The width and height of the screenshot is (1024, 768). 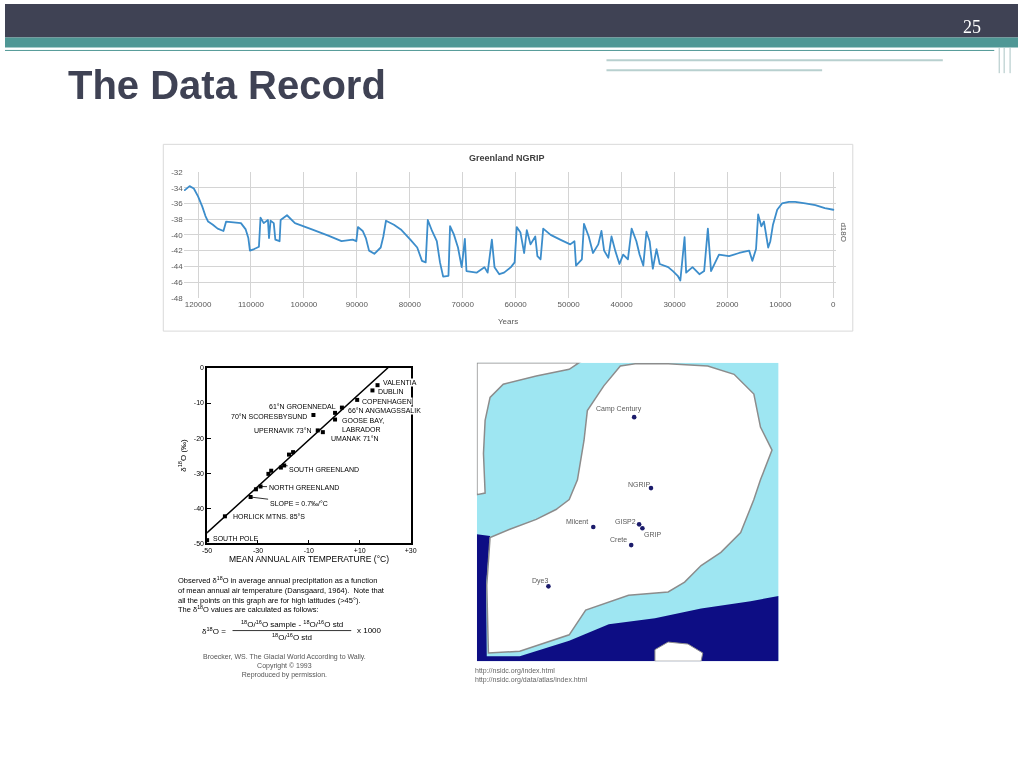 What do you see at coordinates (177, 172) in the screenshot?
I see `y-tick-label: -32` at bounding box center [177, 172].